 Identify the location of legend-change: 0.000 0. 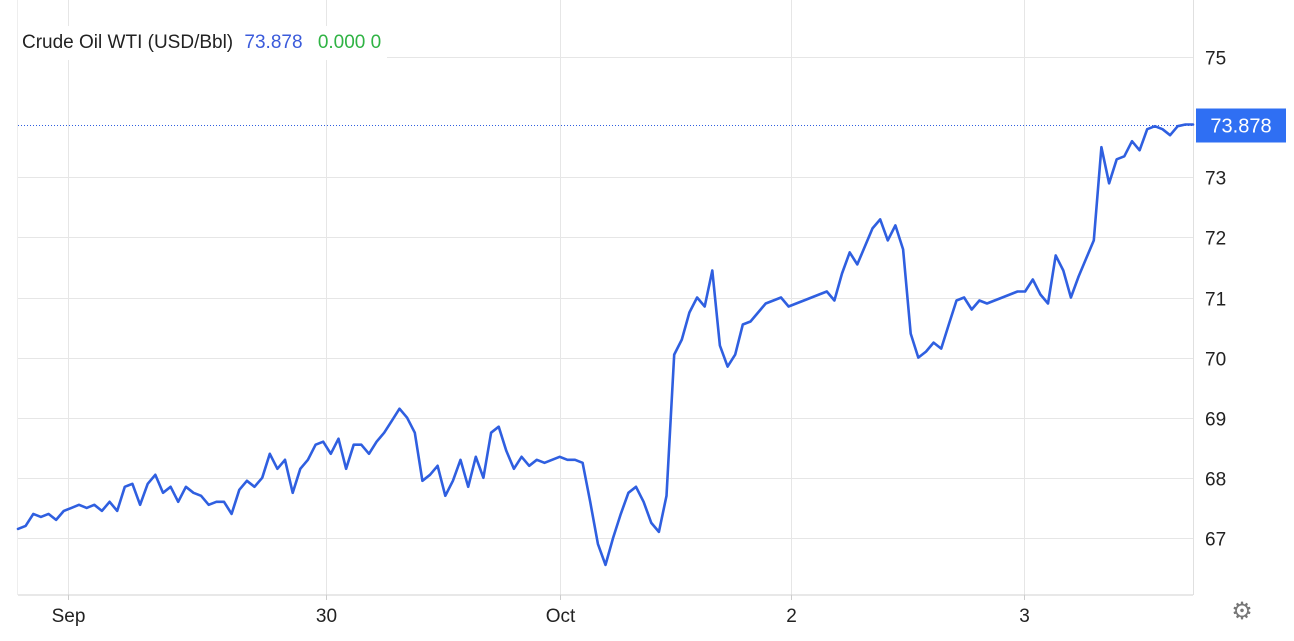
(349, 42).